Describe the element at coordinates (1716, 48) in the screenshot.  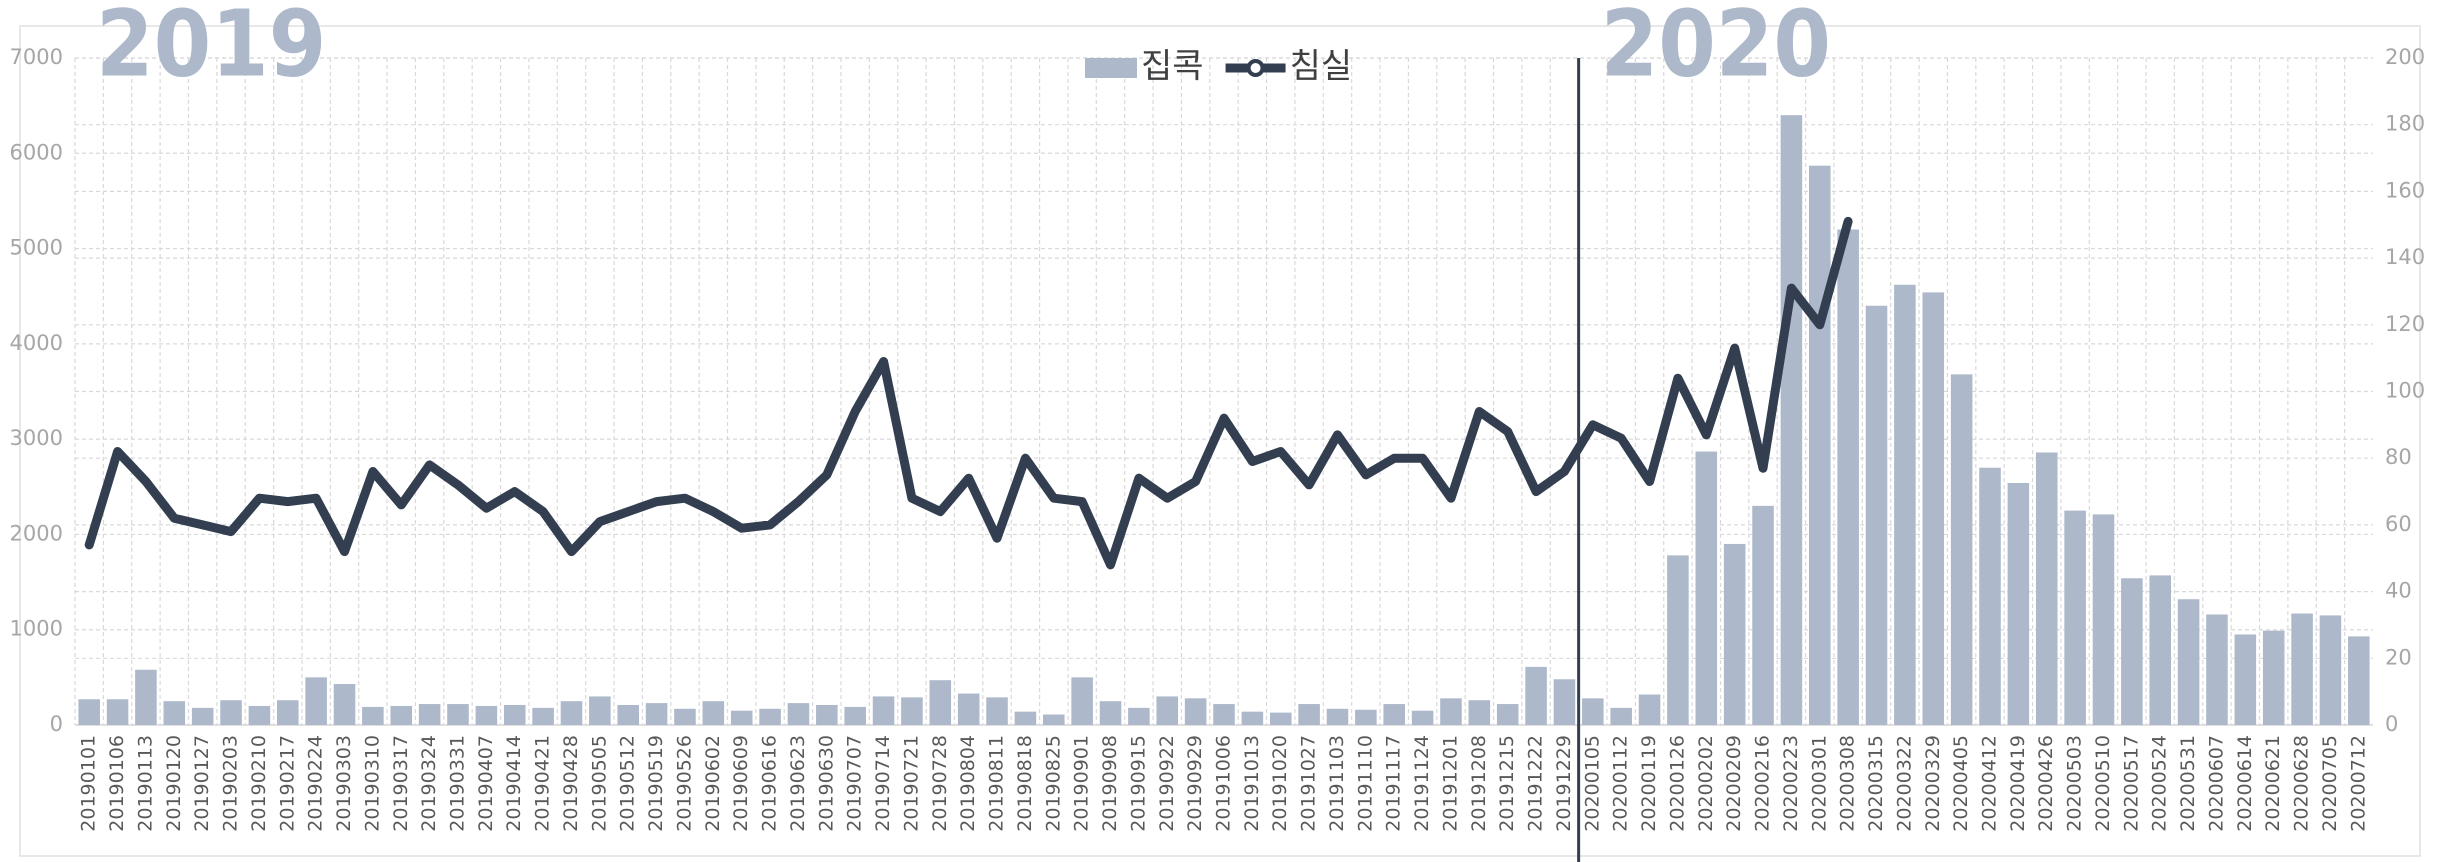
I see `annotation: 2020` at that location.